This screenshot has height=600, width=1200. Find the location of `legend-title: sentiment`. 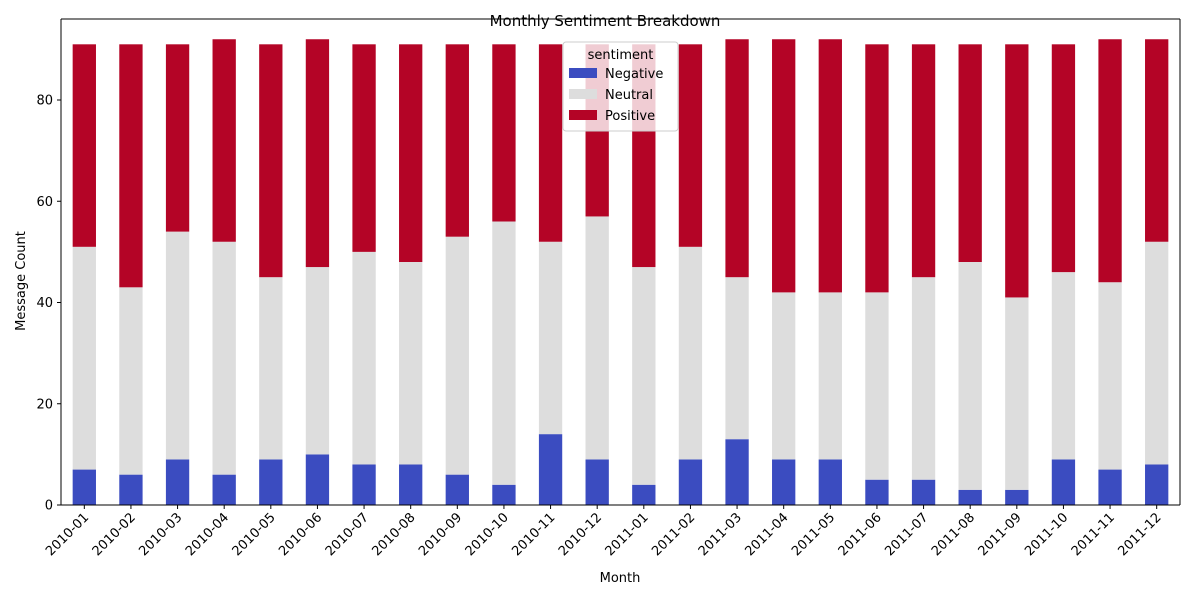

legend-title: sentiment is located at coordinates (621, 55).